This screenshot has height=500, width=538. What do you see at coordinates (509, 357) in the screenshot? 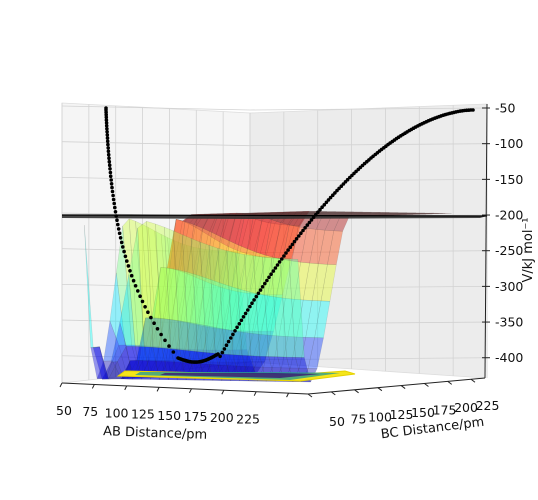
I see `z-tick-label: -400` at bounding box center [509, 357].